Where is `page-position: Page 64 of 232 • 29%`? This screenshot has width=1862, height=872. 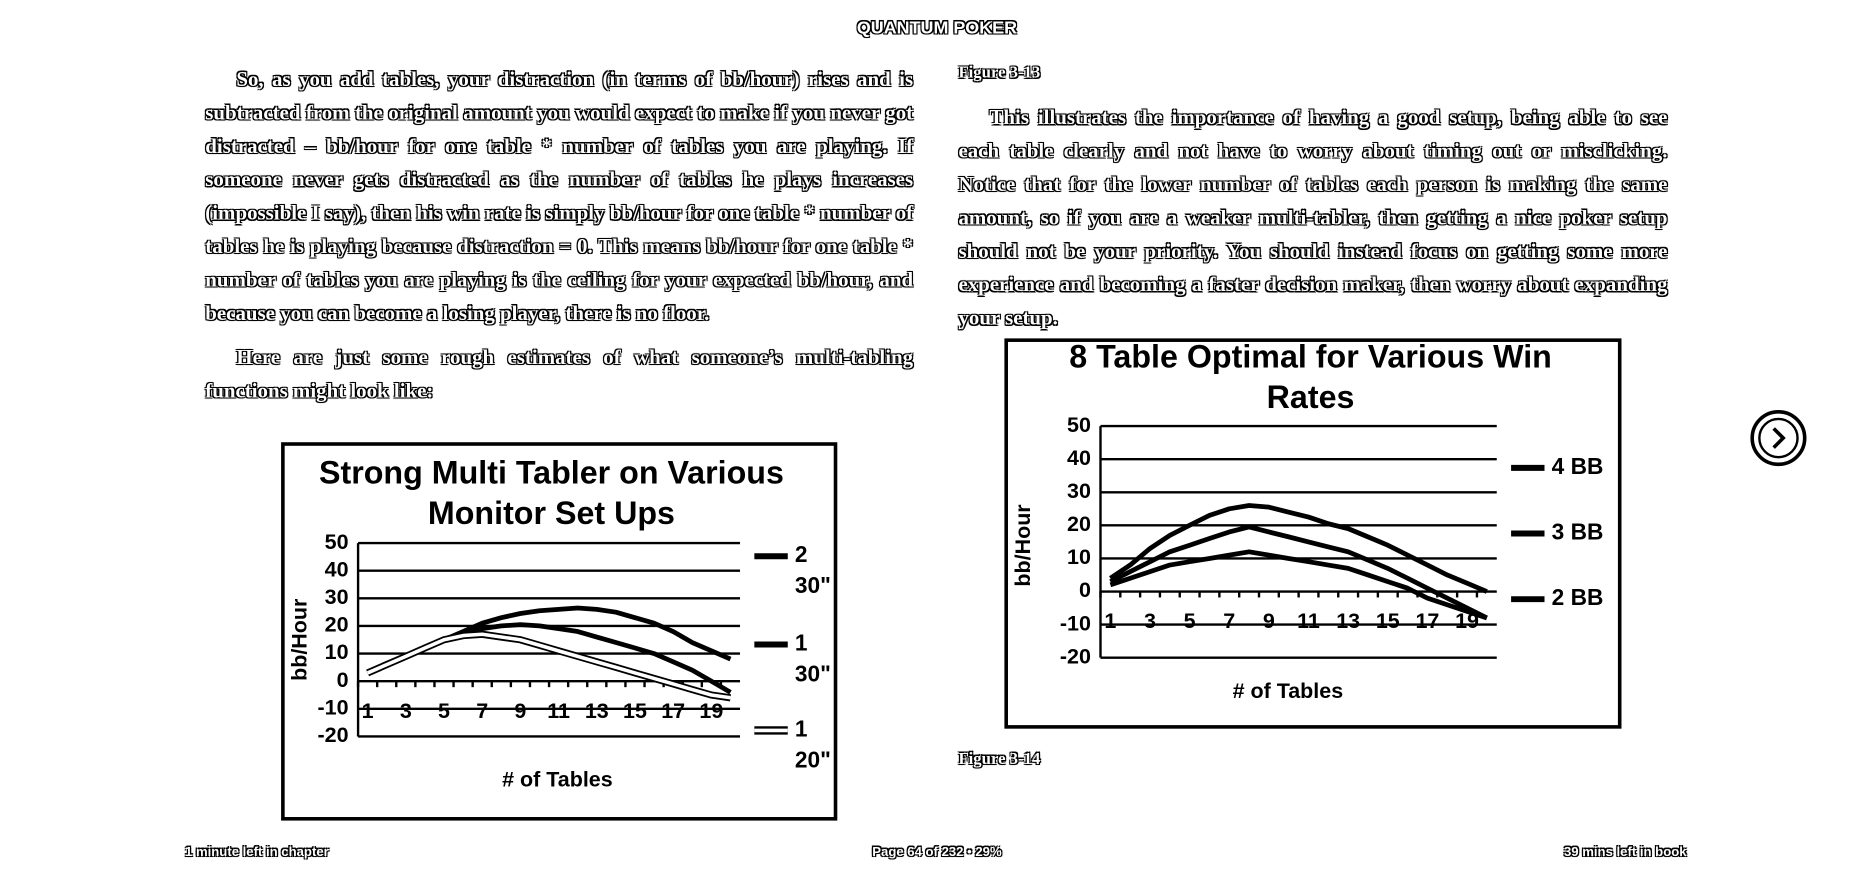 page-position: Page 64 of 232 • 29% is located at coordinates (937, 852).